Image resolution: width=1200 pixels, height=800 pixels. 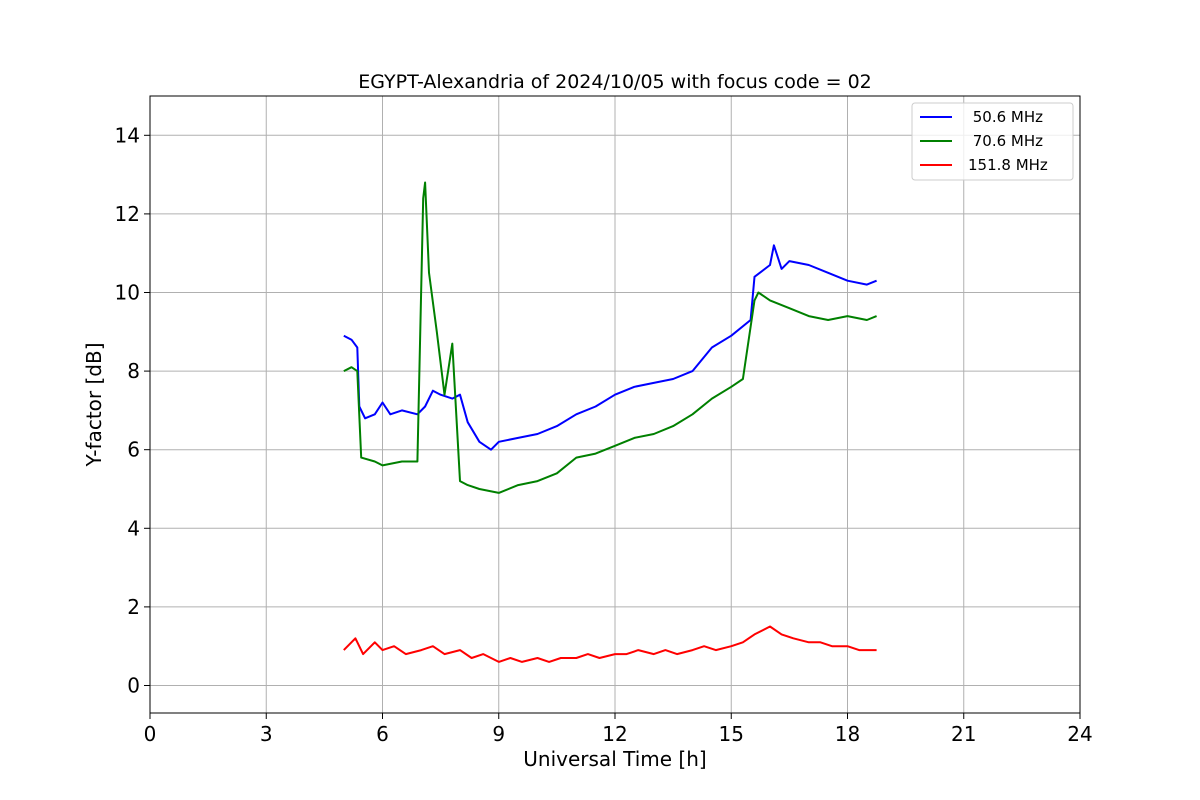 I want to click on x-tick-label: 21, so click(x=963, y=734).